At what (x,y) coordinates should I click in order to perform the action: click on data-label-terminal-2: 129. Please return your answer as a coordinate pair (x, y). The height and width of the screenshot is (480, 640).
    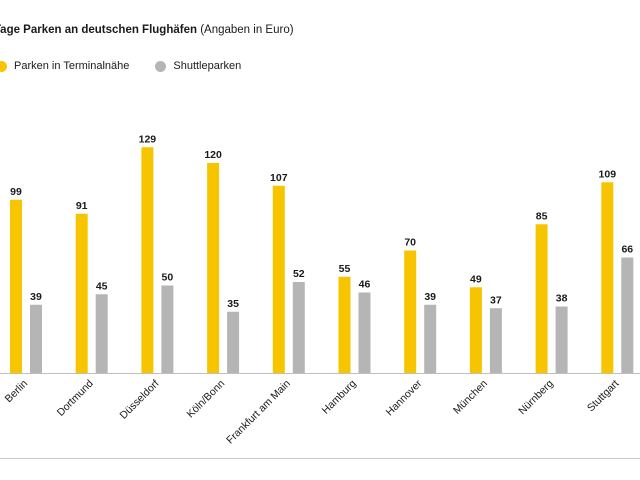
    Looking at the image, I should click on (148, 139).